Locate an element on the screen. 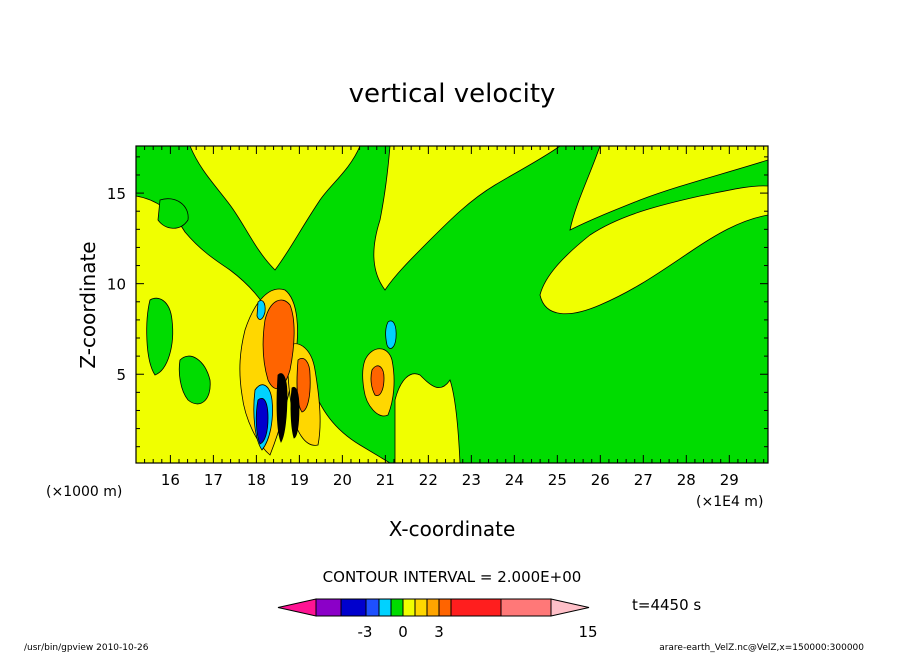 Image resolution: width=904 pixels, height=654 pixels. colorbar is located at coordinates (433, 607).